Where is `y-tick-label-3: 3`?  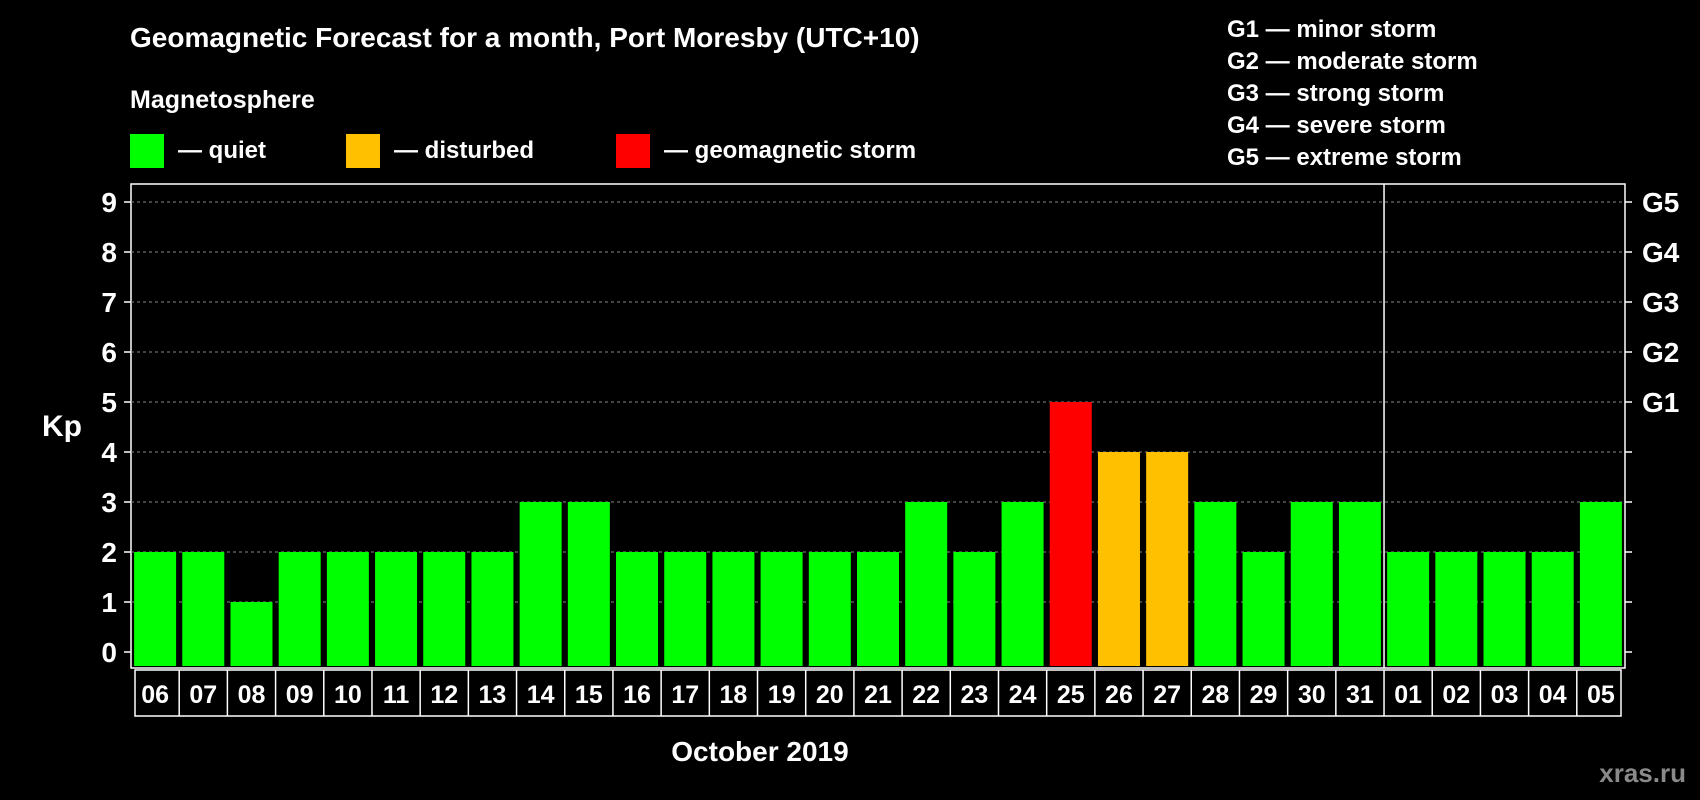
y-tick-label-3: 3 is located at coordinates (109, 502).